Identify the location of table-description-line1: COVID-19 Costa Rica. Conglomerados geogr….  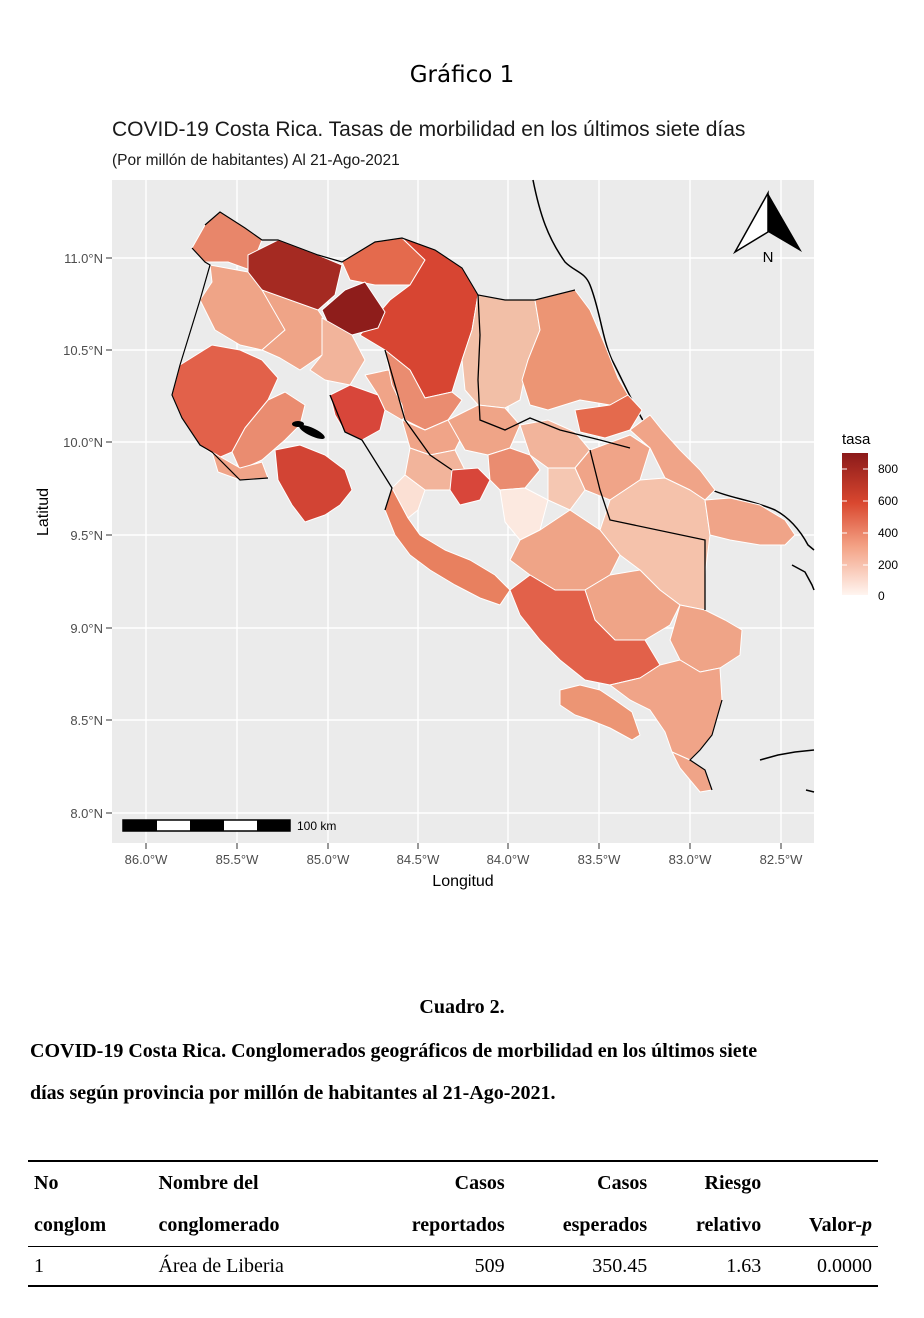
(394, 1051).